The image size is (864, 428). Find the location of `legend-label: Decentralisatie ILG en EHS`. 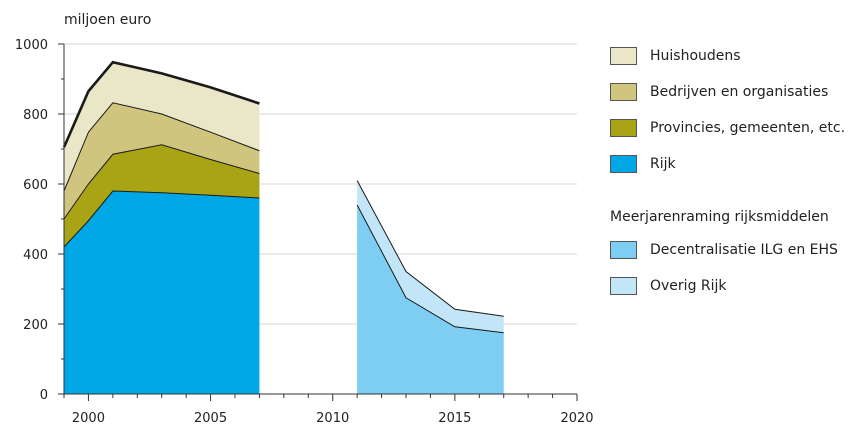

legend-label: Decentralisatie ILG en EHS is located at coordinates (744, 250).